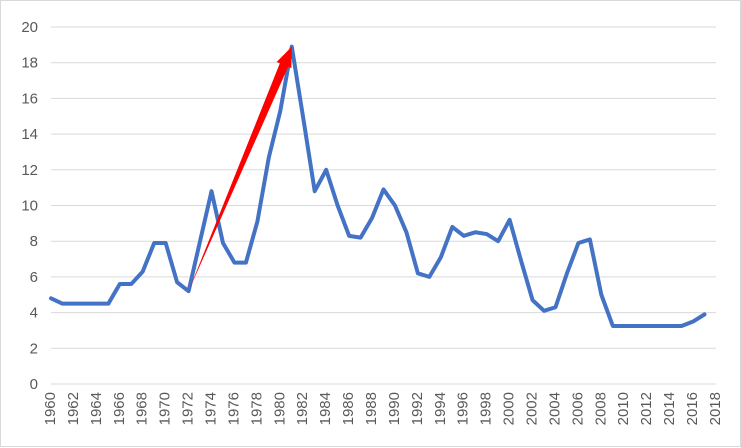 The image size is (741, 448). I want to click on x-tick-label: 1978, so click(256, 408).